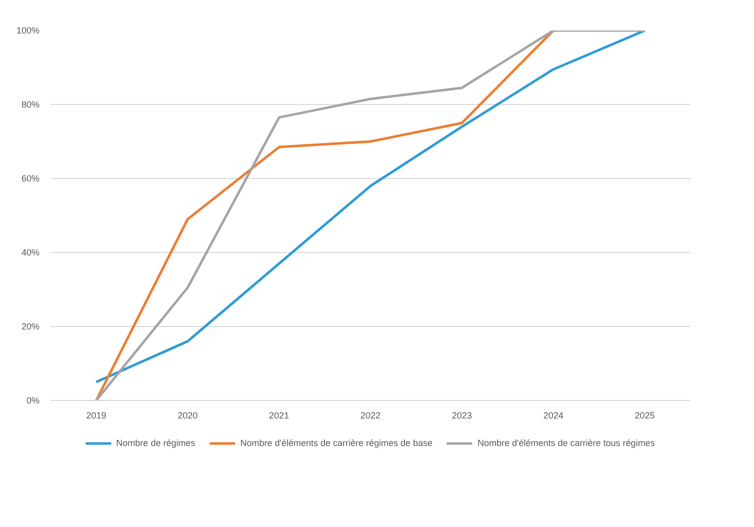 The width and height of the screenshot is (754, 527). I want to click on y-tick-label: 20%, so click(30, 327).